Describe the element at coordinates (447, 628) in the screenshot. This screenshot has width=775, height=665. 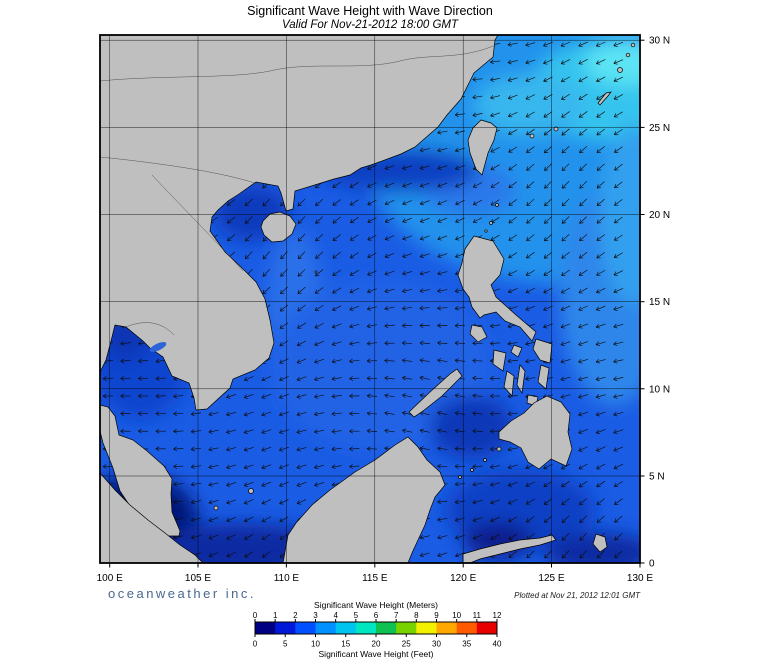
I see `colorbar-segment` at that location.